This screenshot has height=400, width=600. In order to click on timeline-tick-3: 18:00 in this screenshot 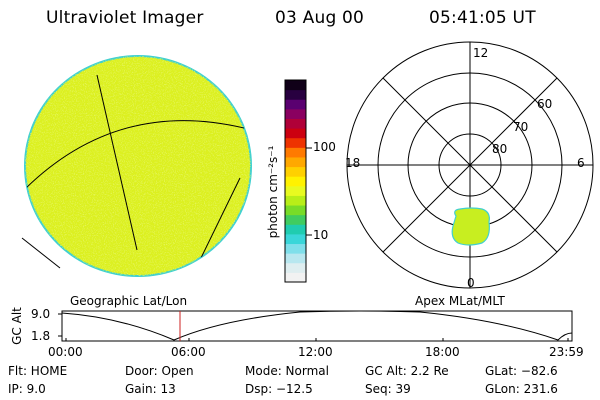, I will do `click(442, 352)`.